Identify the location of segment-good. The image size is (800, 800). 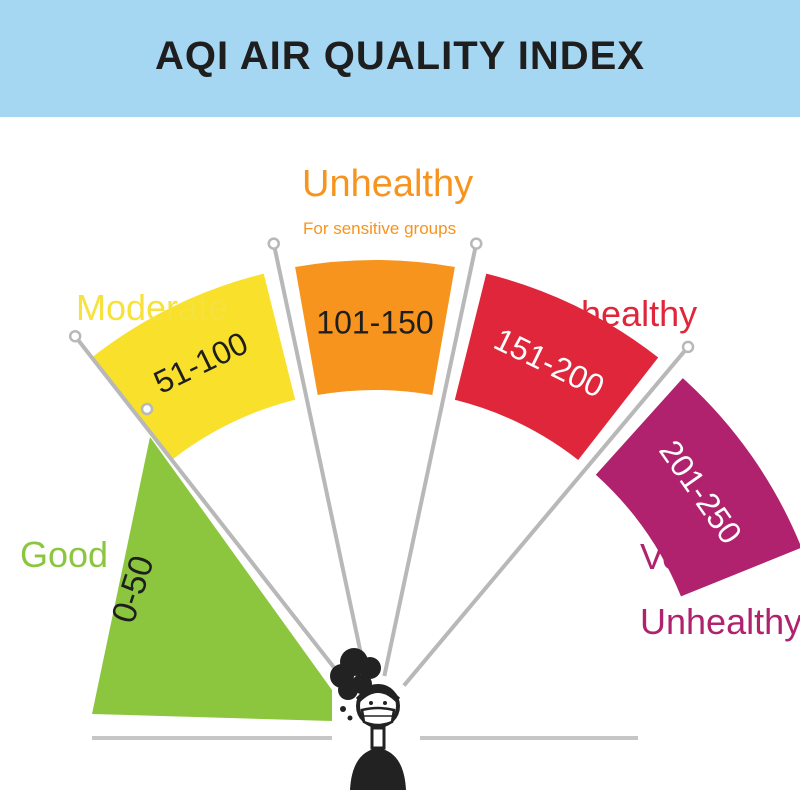
(212, 579).